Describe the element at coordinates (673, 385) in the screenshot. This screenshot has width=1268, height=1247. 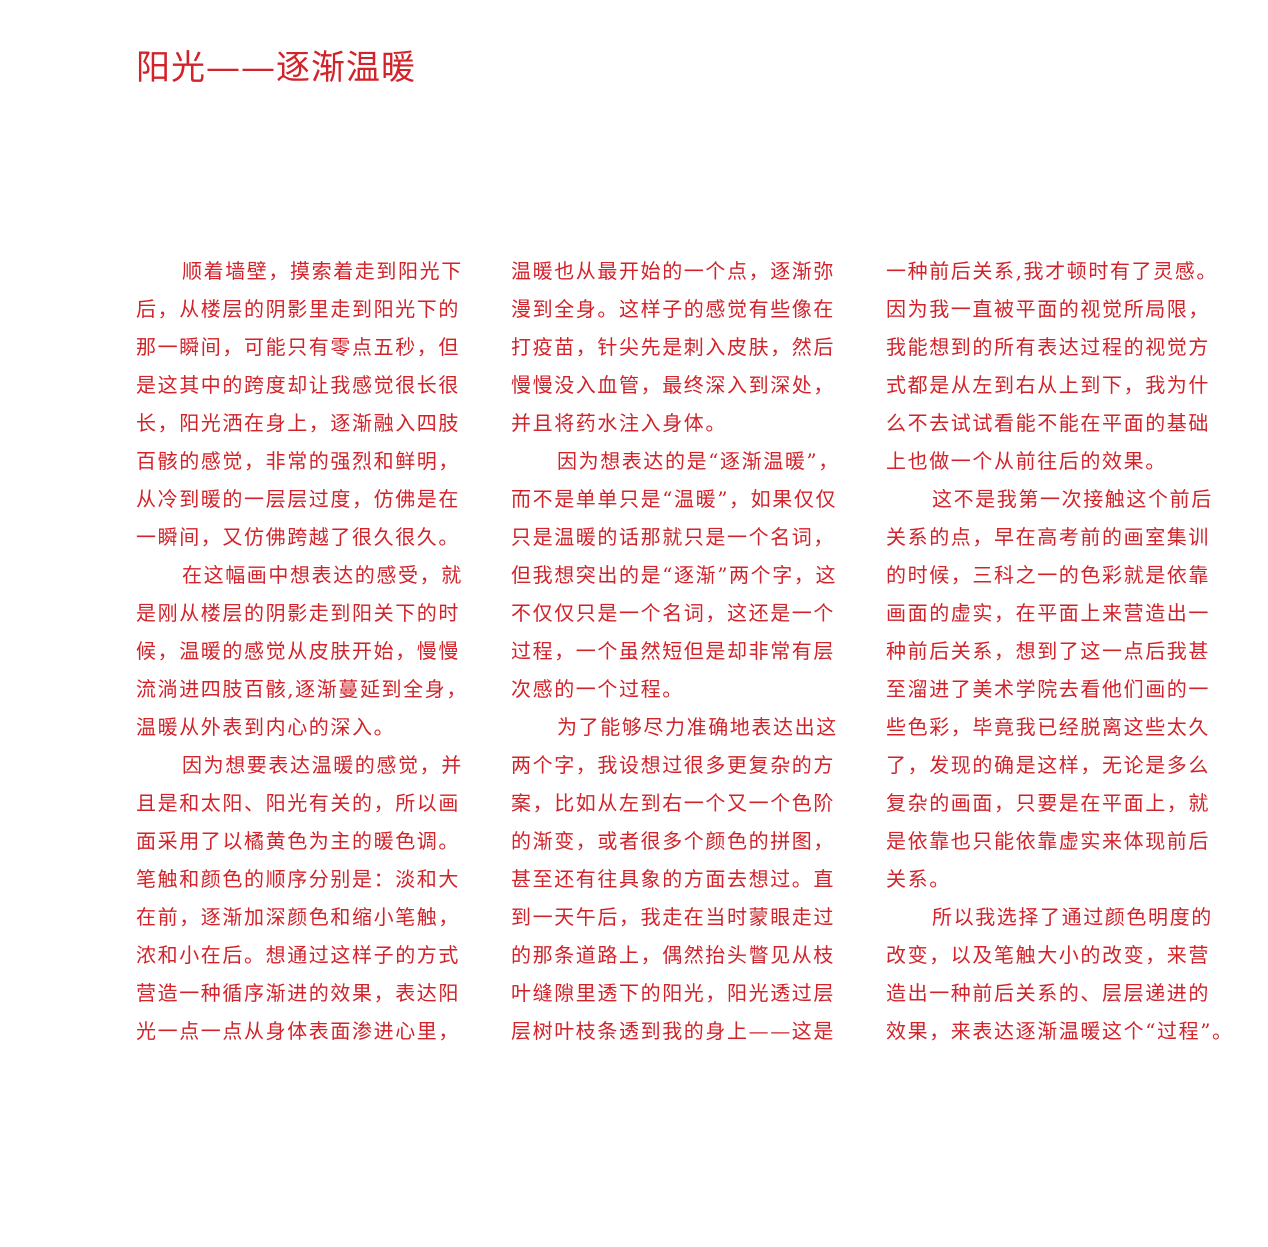
I see `text-line: 慢慢没入血管，最终深入到深处，` at that location.